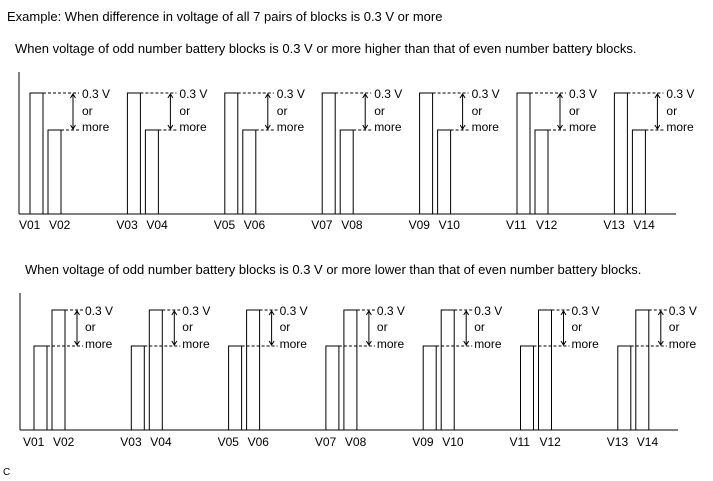  What do you see at coordinates (34, 442) in the screenshot?
I see `odd-block-label: V01` at bounding box center [34, 442].